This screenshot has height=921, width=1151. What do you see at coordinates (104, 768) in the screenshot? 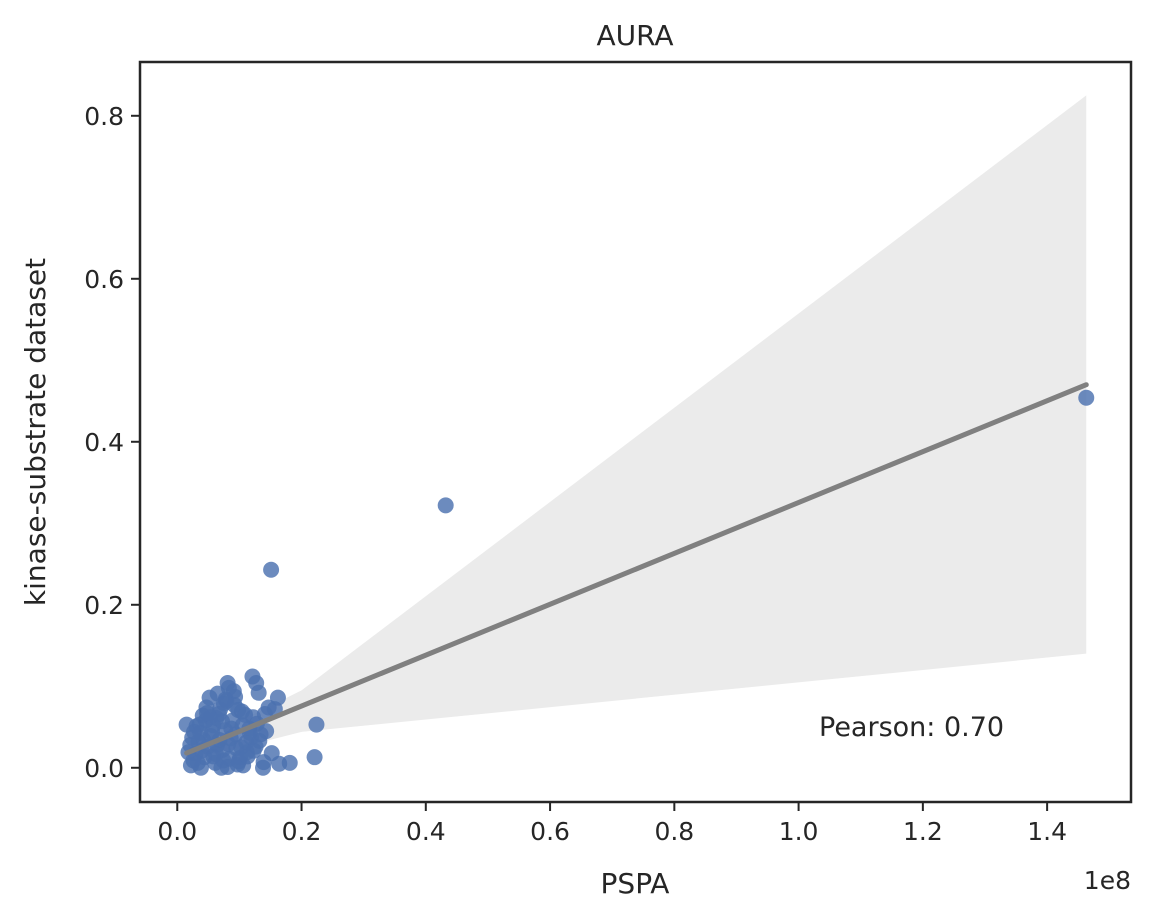
I see `y-tick-label: 0.0` at bounding box center [104, 768].